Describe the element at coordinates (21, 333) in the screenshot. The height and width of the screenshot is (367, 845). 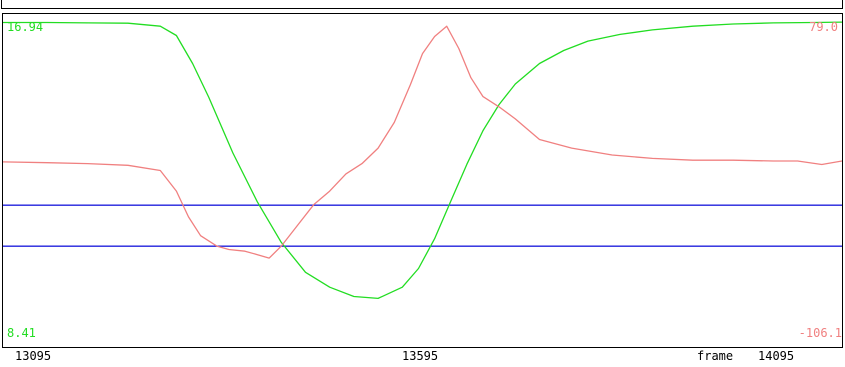
I see `left-ymin-label: 8.41` at that location.